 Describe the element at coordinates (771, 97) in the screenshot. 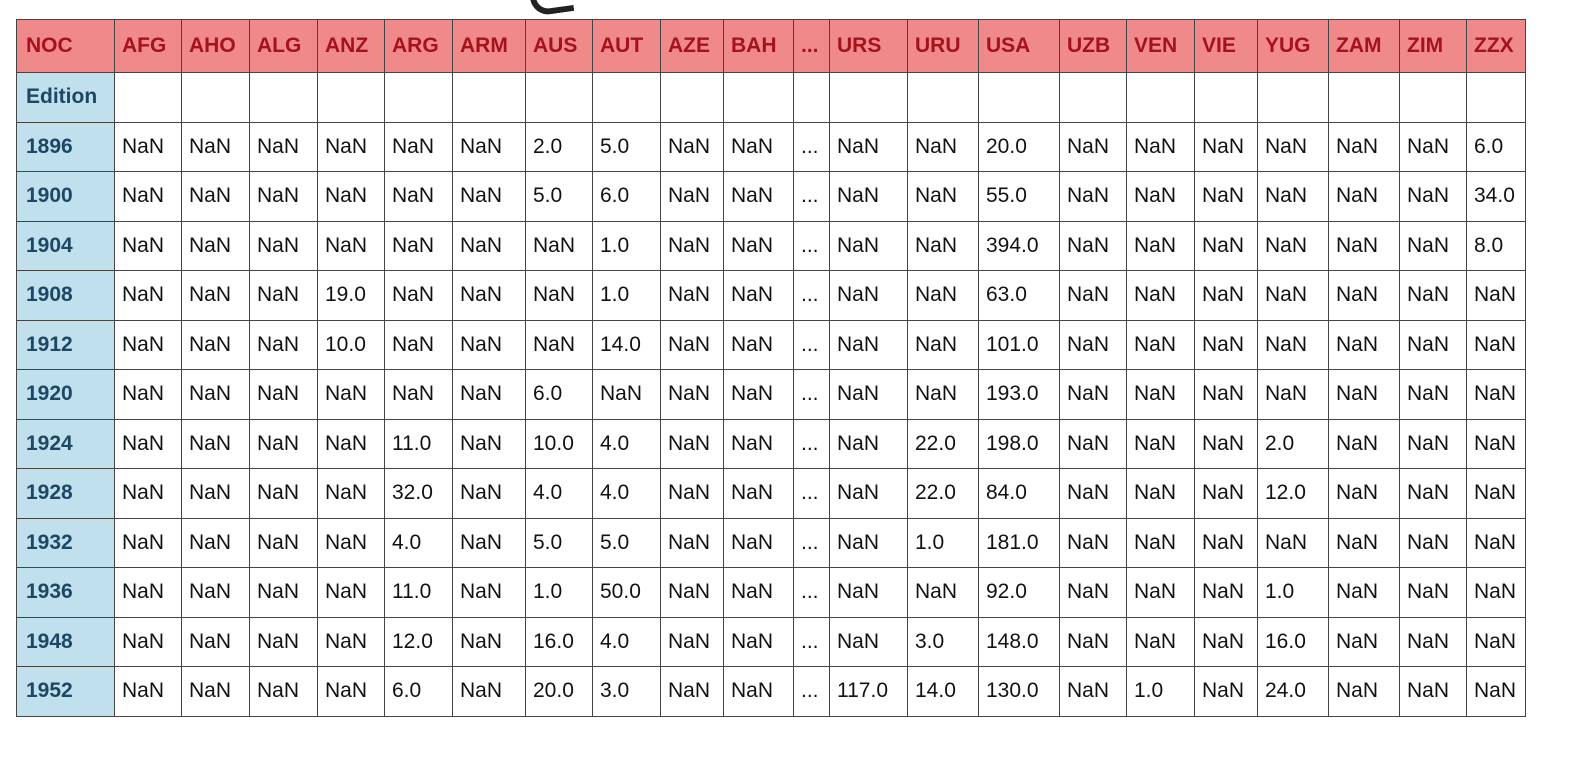

I see `index-name-row: Edition` at that location.